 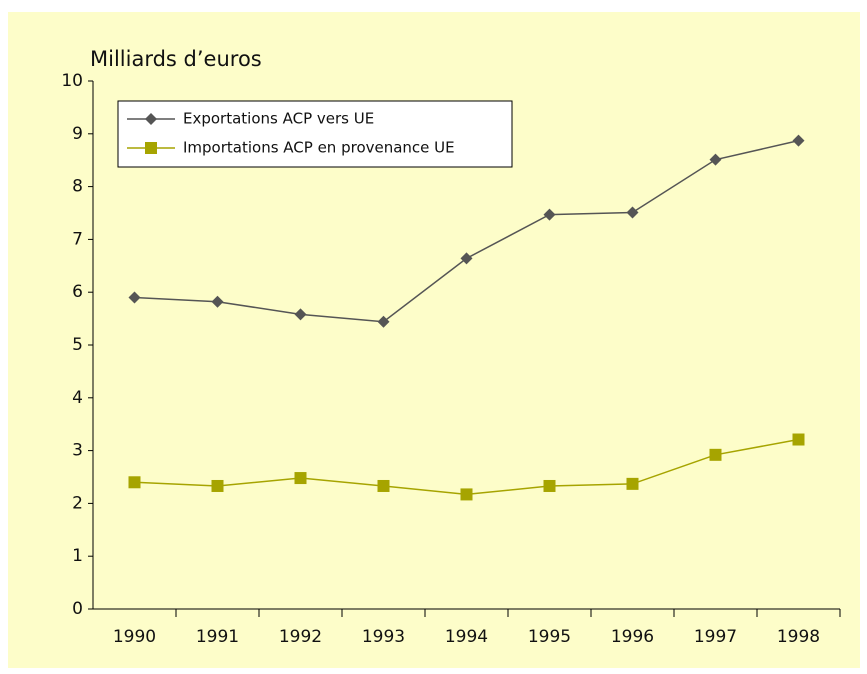 What do you see at coordinates (278, 119) in the screenshot?
I see `legend-label: Exportations ACP vers UE` at bounding box center [278, 119].